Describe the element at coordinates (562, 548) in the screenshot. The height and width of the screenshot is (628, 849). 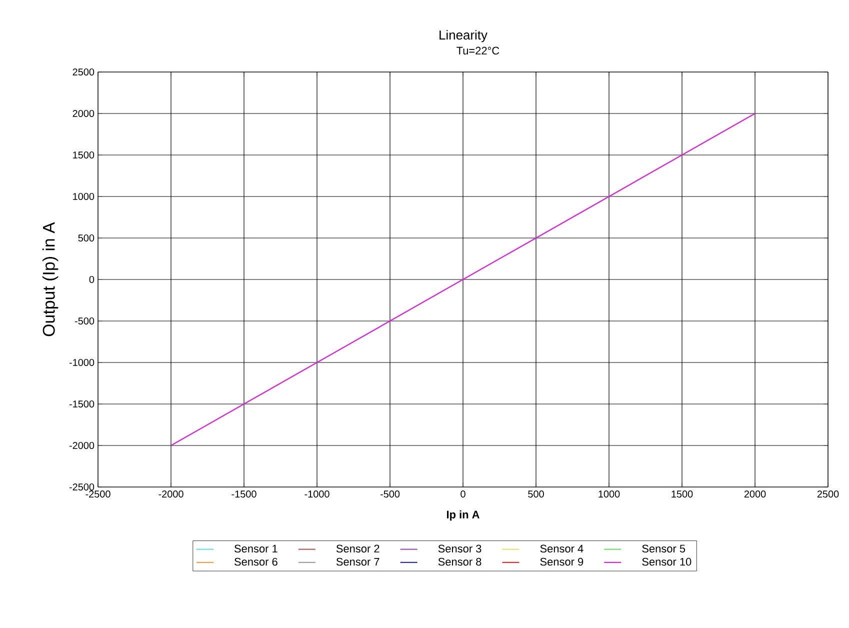
I see `legend-label: Sensor 4` at that location.